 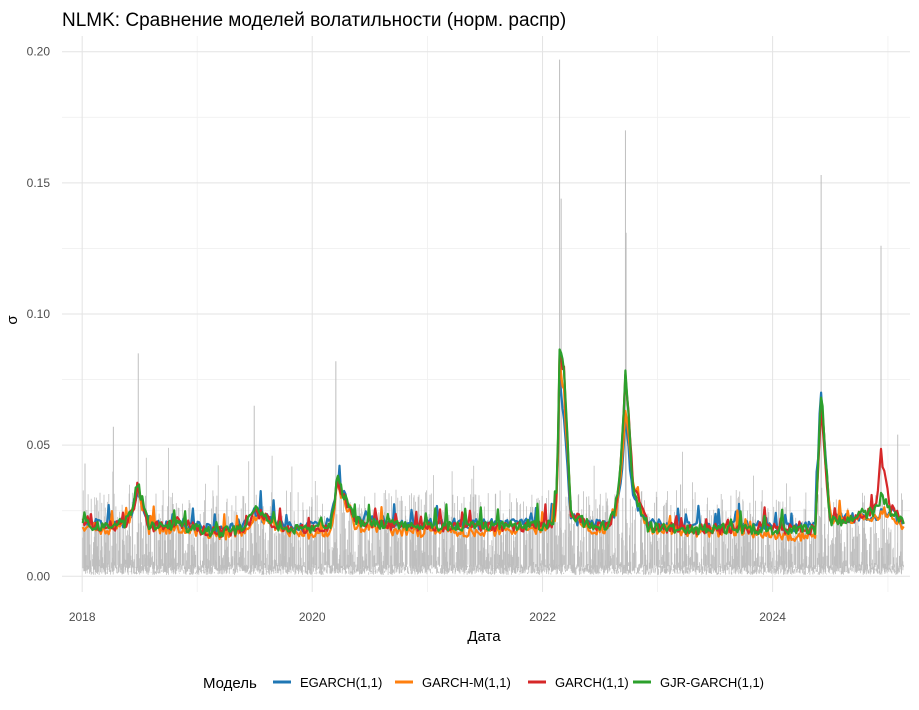 I want to click on y-axis-label: σ, so click(x=12, y=320).